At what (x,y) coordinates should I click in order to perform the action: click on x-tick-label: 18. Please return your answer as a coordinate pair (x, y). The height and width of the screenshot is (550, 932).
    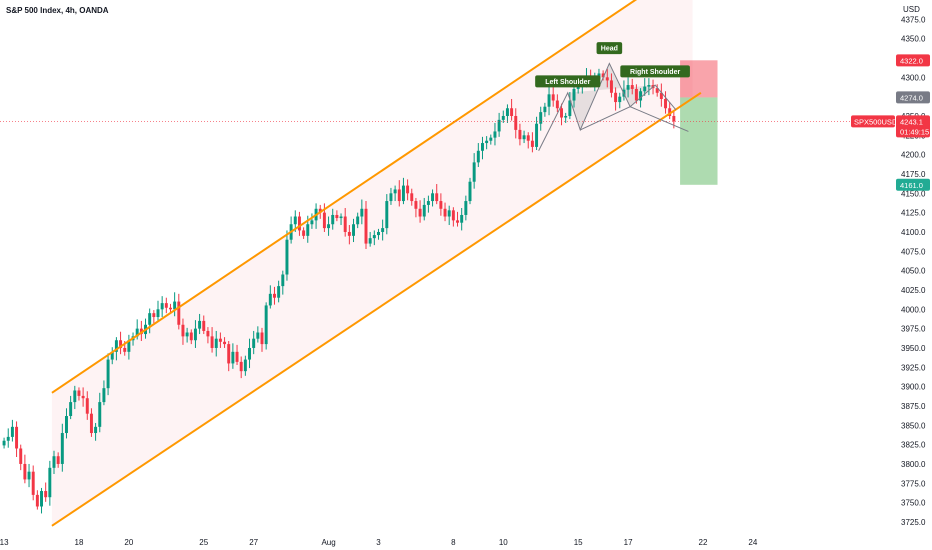
    Looking at the image, I should click on (79, 542).